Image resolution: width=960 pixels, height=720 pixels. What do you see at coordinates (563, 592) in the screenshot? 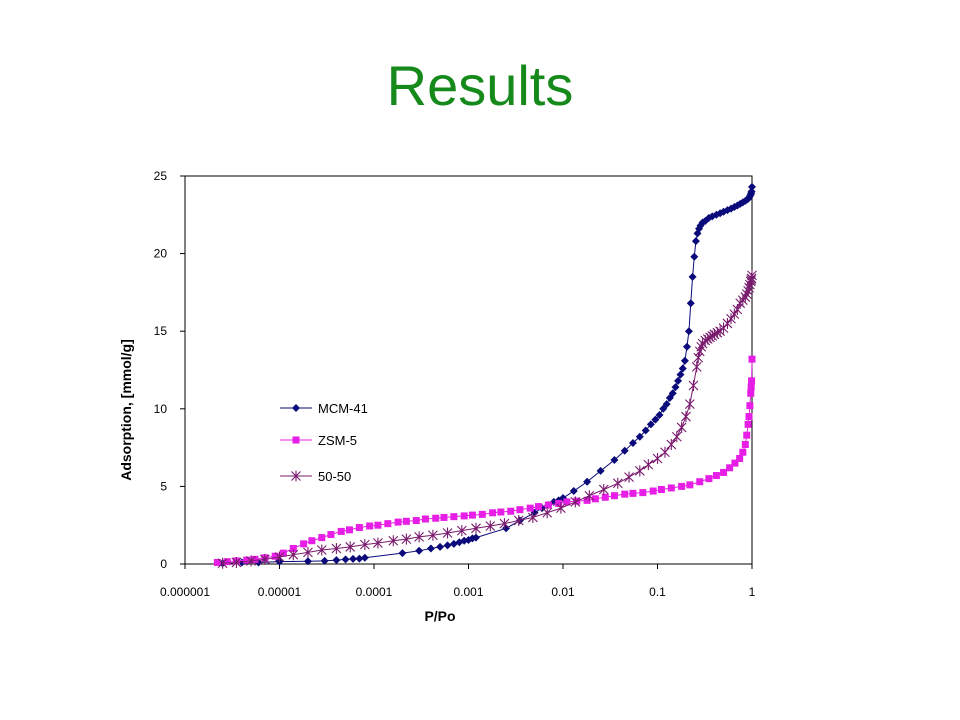
I see `x-tick-label: 0.01` at bounding box center [563, 592].